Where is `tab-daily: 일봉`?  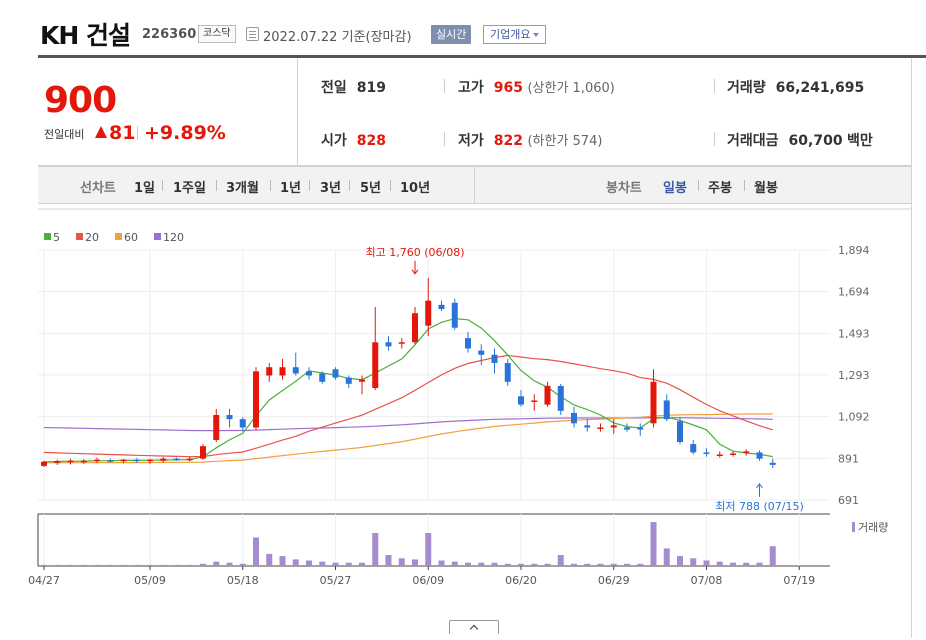 tab-daily: 일봉 is located at coordinates (675, 188).